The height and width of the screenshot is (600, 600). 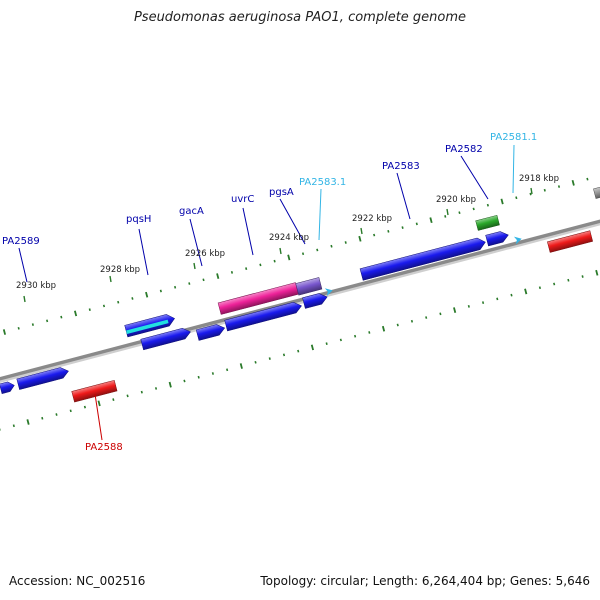 What do you see at coordinates (191, 211) in the screenshot?
I see `gene-label: gacA` at bounding box center [191, 211].